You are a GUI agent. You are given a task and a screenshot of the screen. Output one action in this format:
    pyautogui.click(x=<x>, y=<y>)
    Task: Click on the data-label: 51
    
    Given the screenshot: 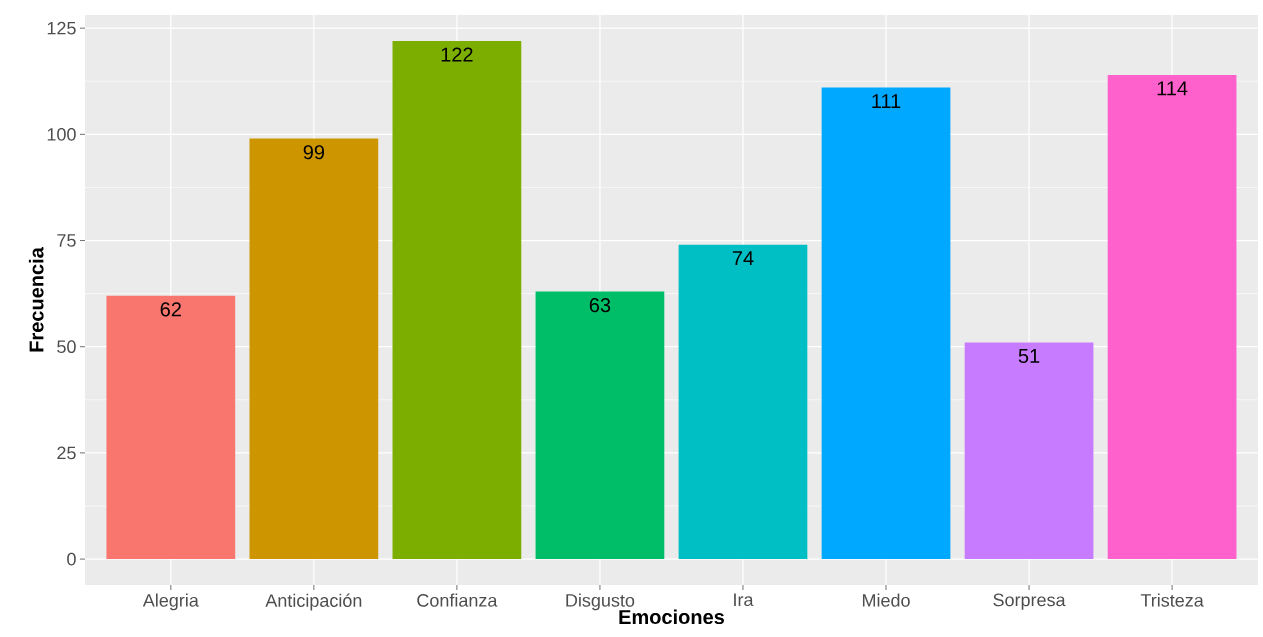 What is the action you would take?
    pyautogui.click(x=1029, y=356)
    